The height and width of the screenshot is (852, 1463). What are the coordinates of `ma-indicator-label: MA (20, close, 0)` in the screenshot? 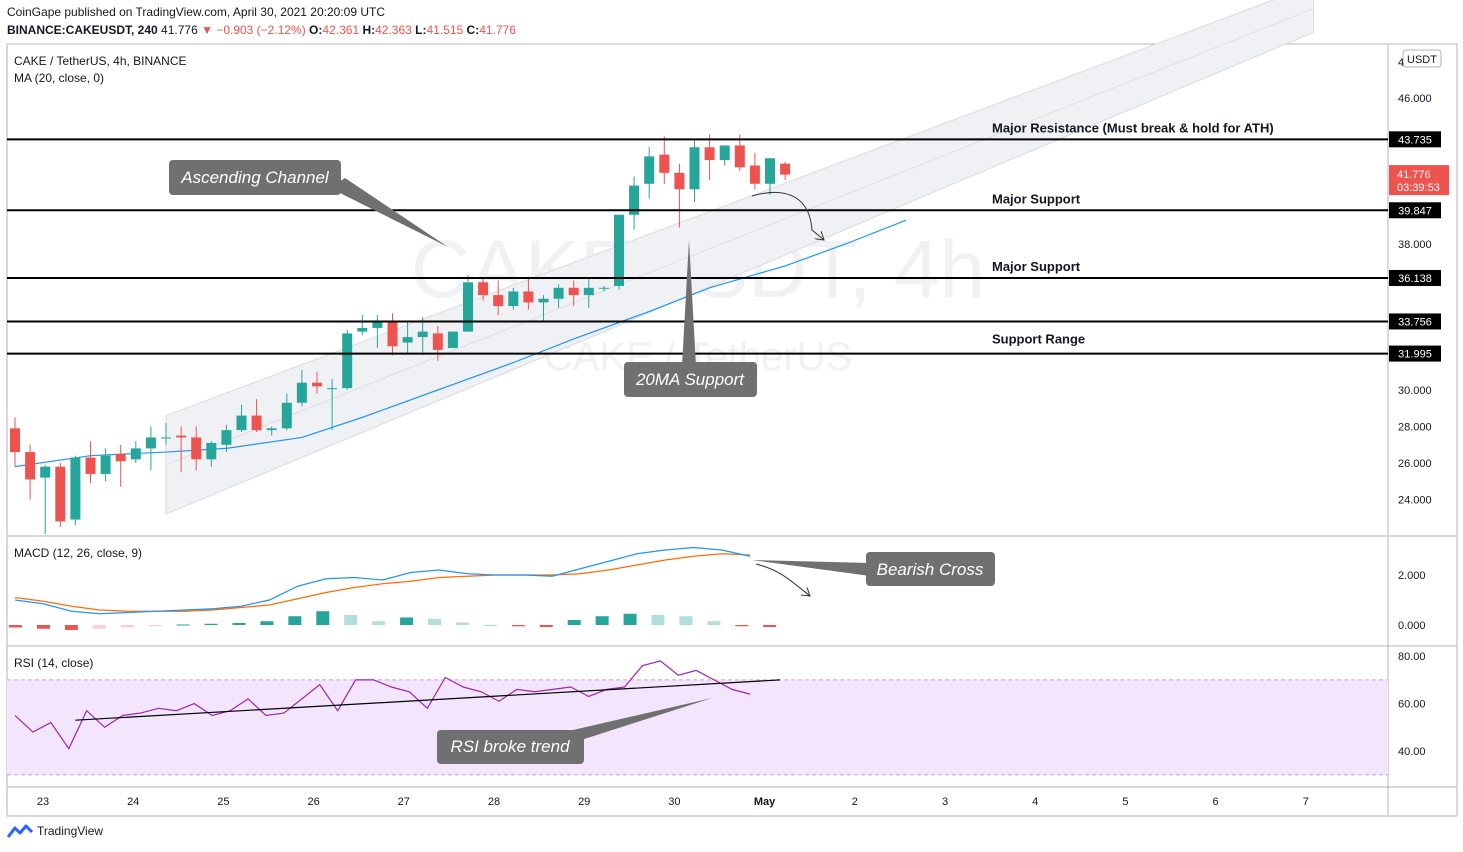 It's located at (59, 78).